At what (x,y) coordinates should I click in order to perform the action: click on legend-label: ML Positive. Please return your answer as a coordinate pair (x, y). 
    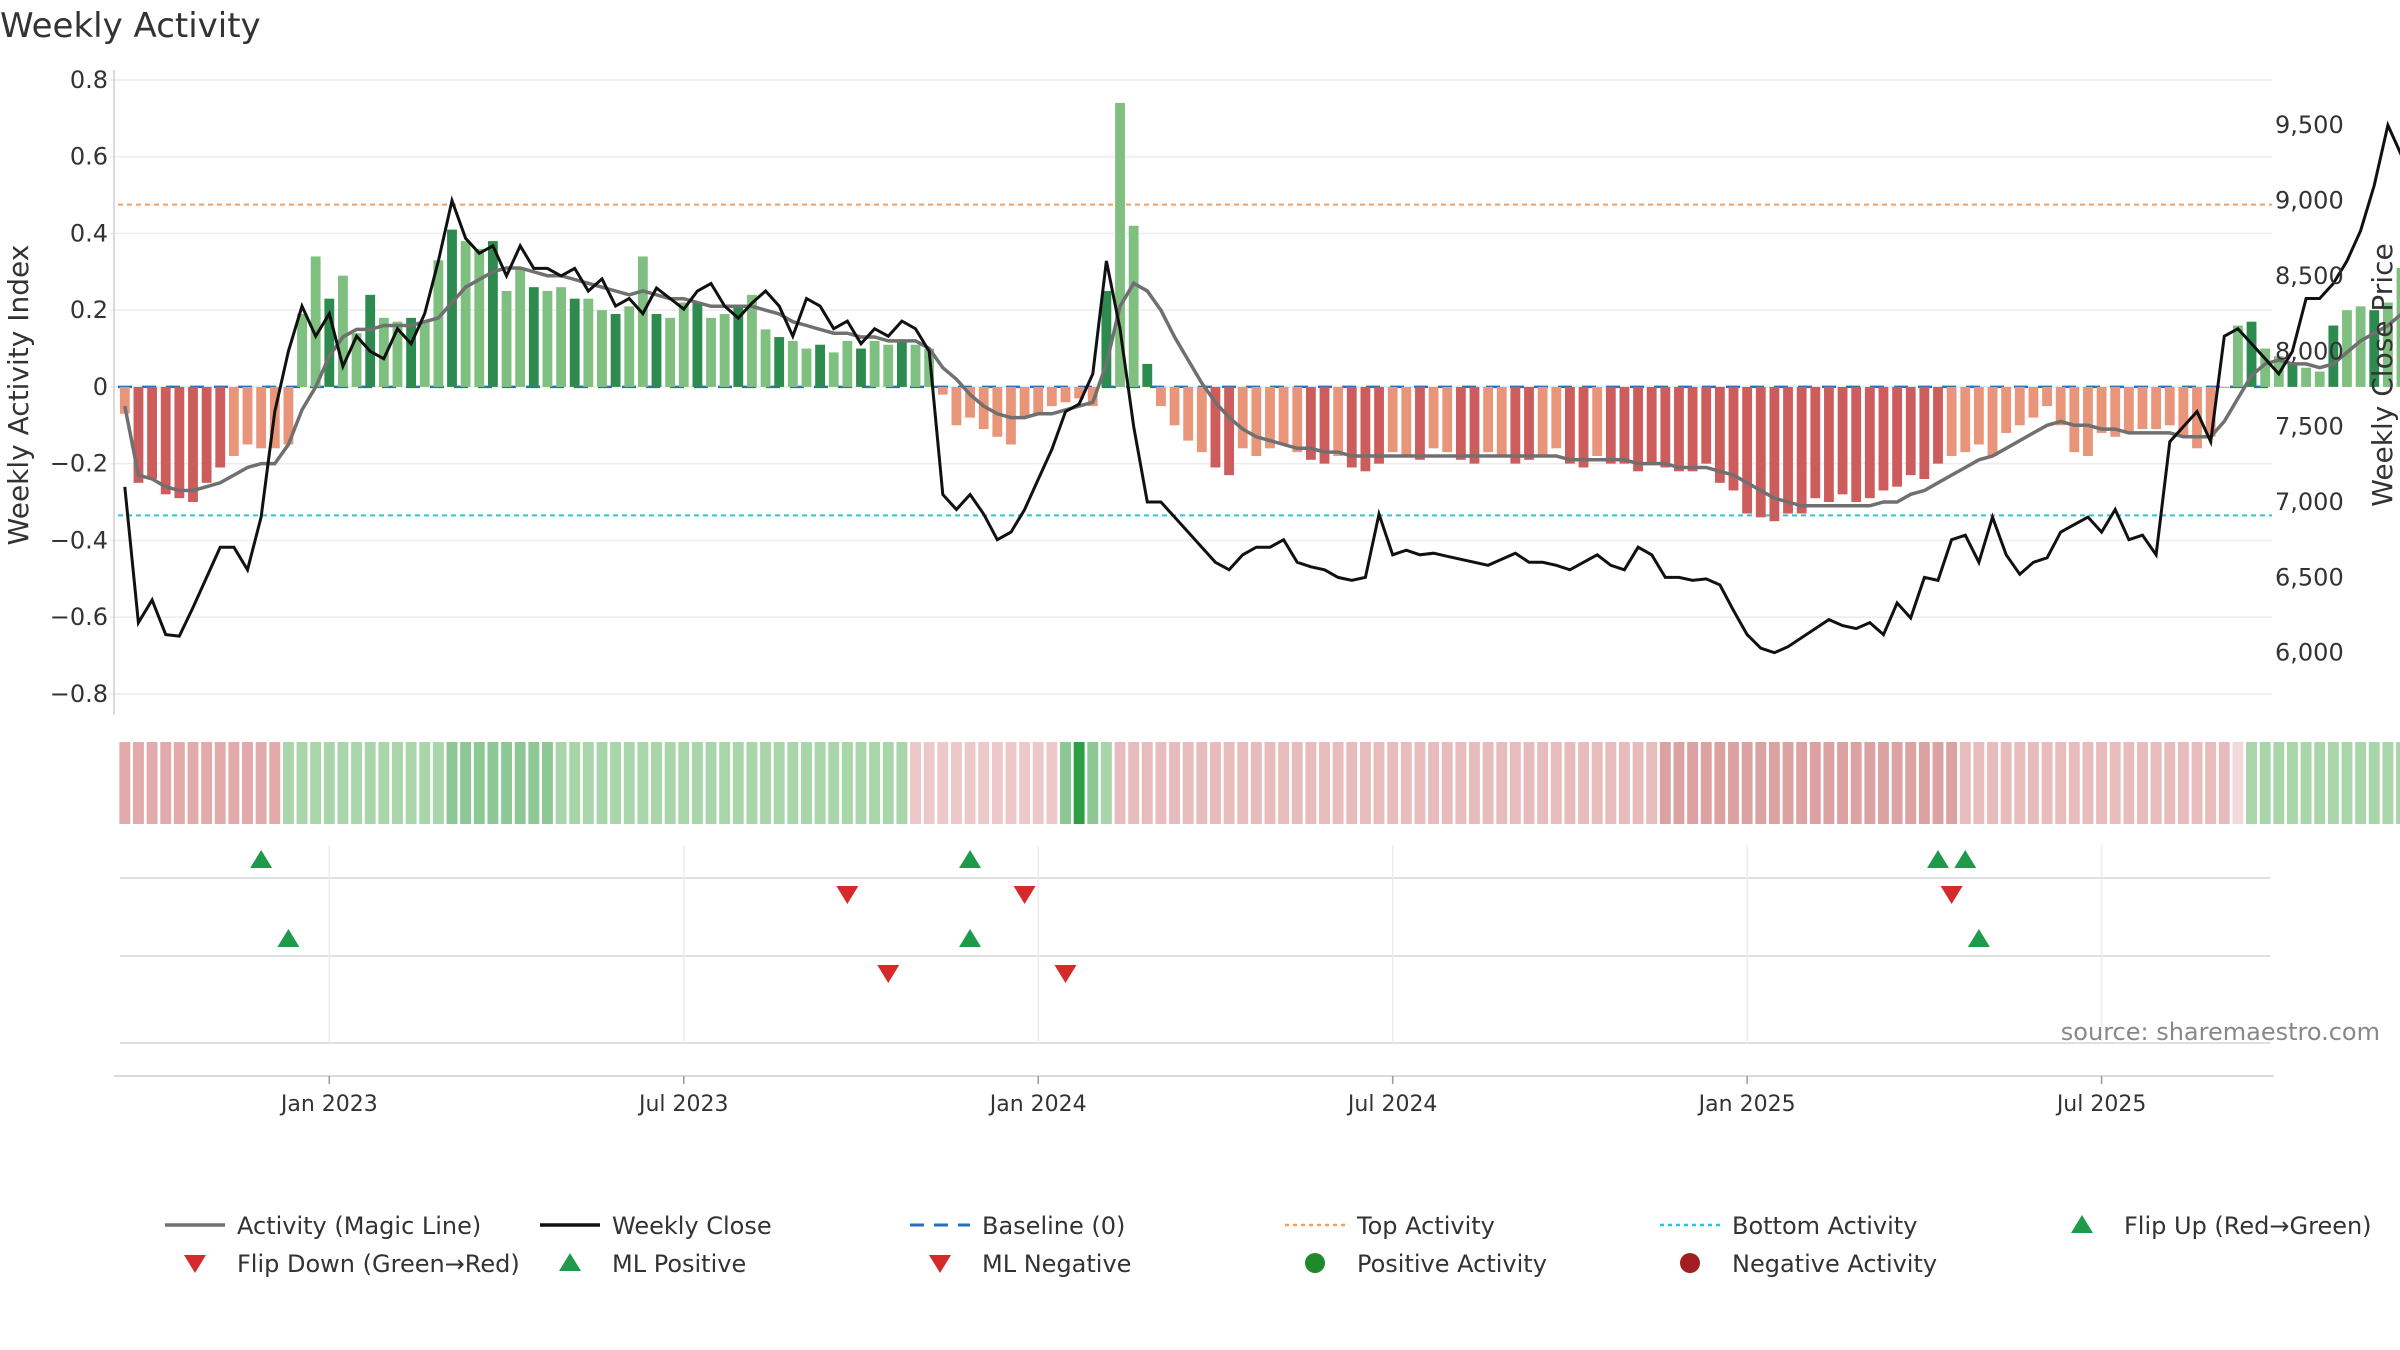
    Looking at the image, I should click on (679, 1264).